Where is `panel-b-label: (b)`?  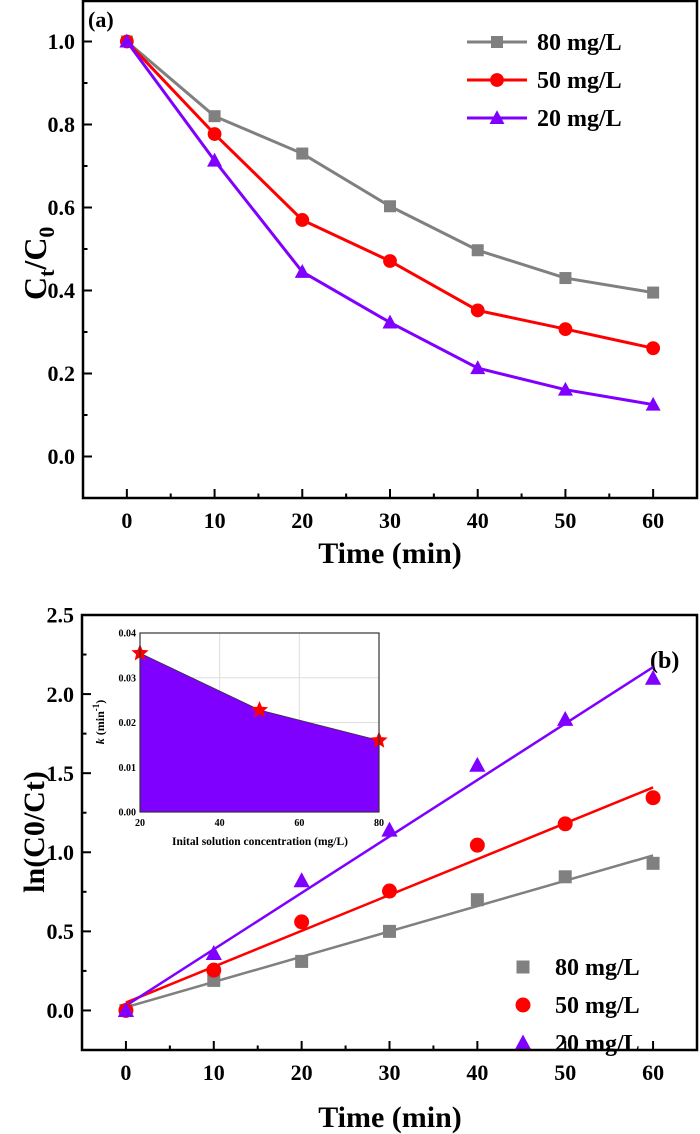
panel-b-label: (b) is located at coordinates (664, 661).